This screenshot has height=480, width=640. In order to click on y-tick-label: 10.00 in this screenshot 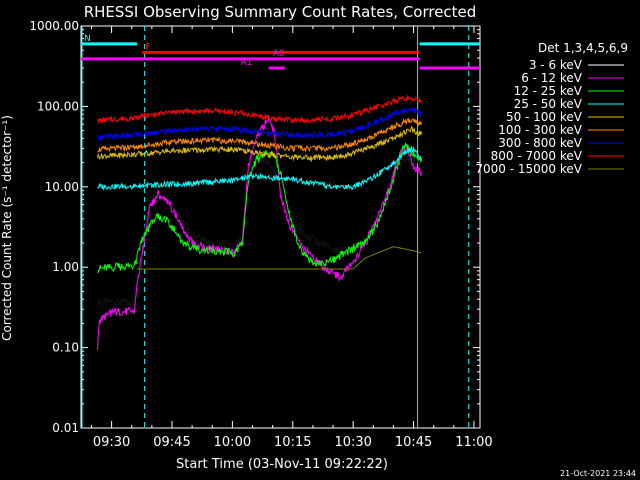, I will do `click(62, 187)`.